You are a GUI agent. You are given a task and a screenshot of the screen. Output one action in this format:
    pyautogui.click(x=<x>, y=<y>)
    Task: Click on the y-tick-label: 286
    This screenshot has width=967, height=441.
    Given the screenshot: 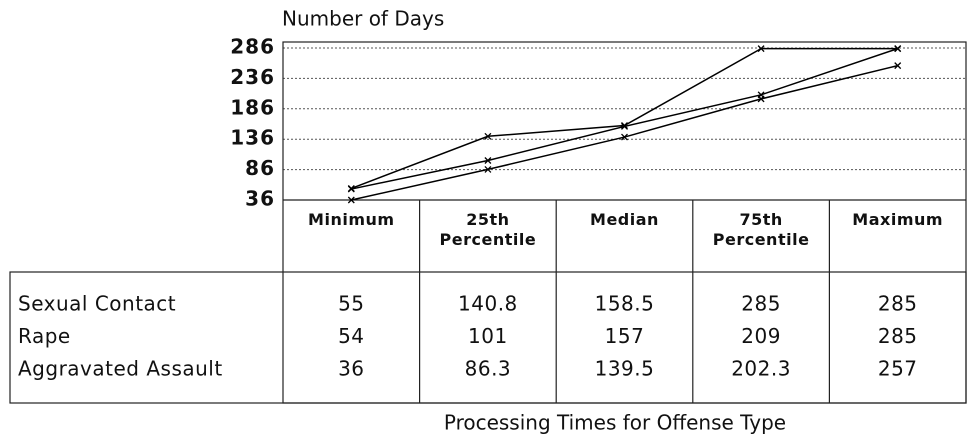 What is the action you would take?
    pyautogui.click(x=252, y=47)
    